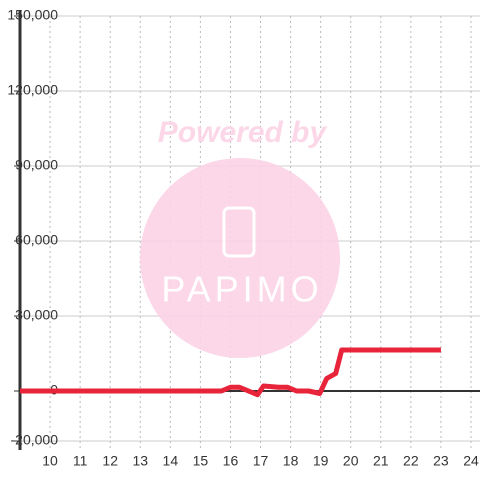  What do you see at coordinates (36, 315) in the screenshot?
I see `y-tick-label: 30,000` at bounding box center [36, 315].